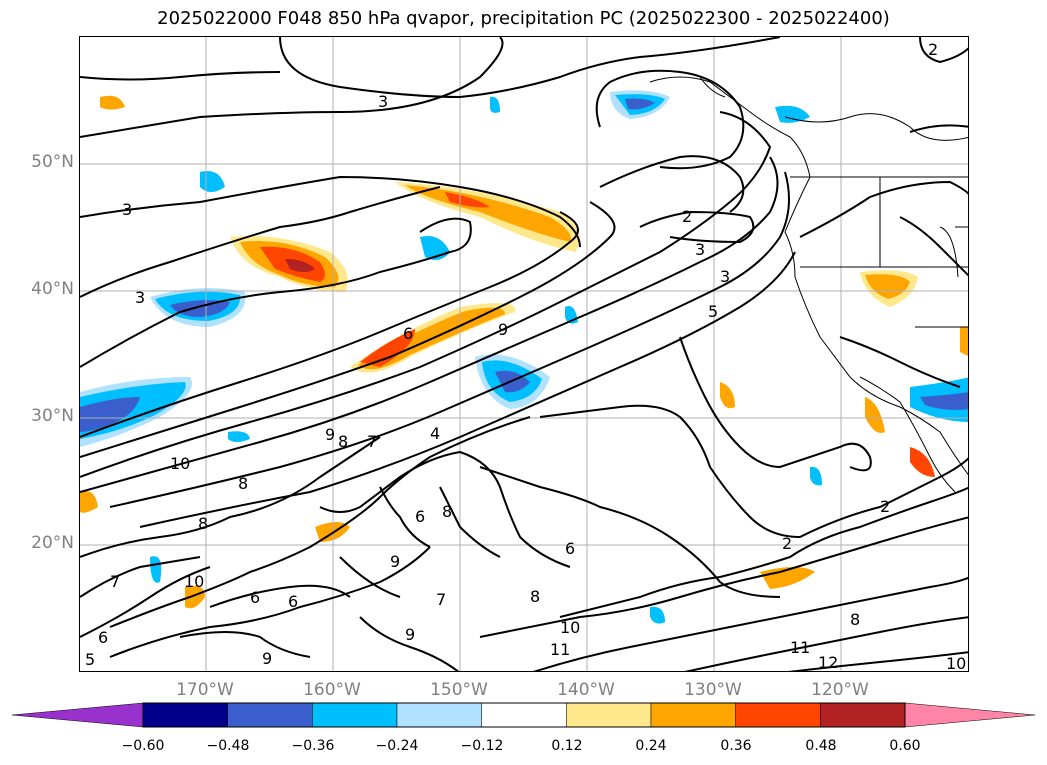 The image size is (1047, 765). What do you see at coordinates (736, 746) in the screenshot?
I see `colorbar-tick-label: 0.36` at bounding box center [736, 746].